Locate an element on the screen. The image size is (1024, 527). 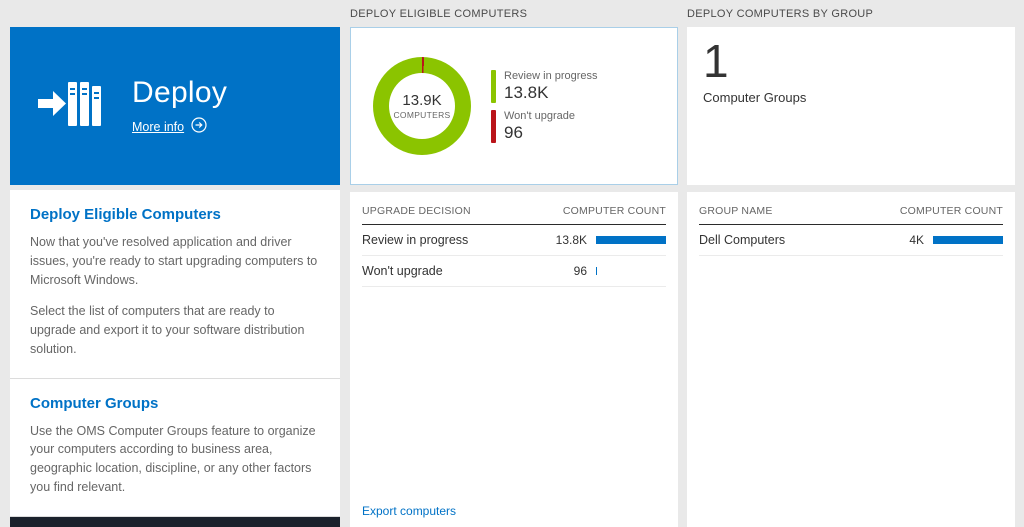
row-value: 4K is located at coordinates (916, 240).